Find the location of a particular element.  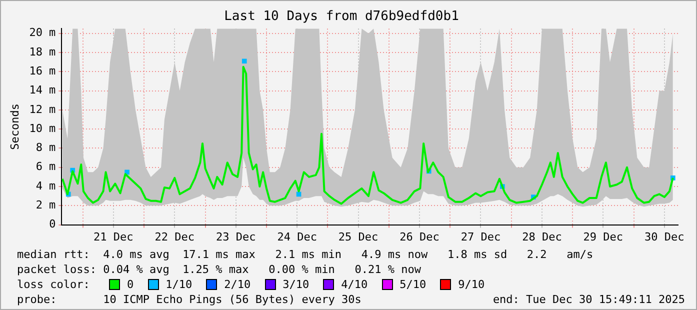

y-tick-label: 16 m is located at coordinates (42, 71).